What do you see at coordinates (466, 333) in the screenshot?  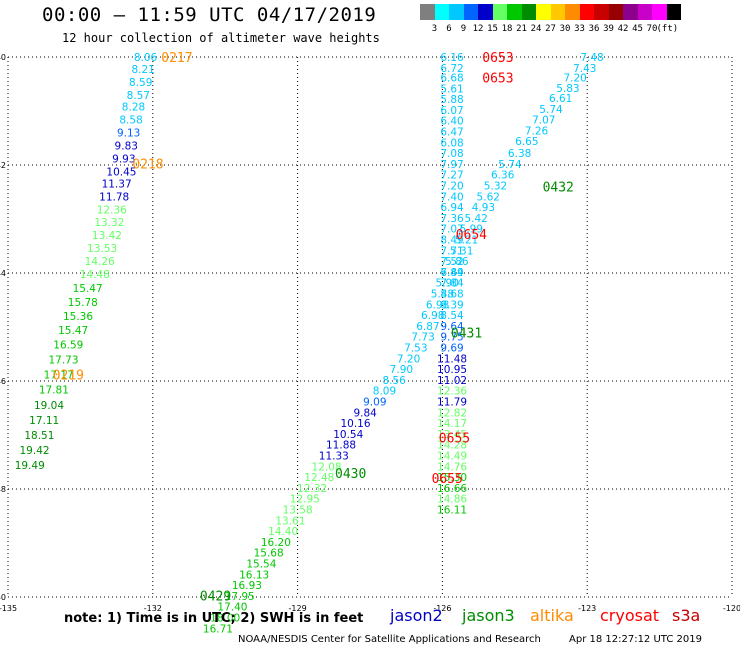 I see `pass-time-label: 0431` at bounding box center [466, 333].